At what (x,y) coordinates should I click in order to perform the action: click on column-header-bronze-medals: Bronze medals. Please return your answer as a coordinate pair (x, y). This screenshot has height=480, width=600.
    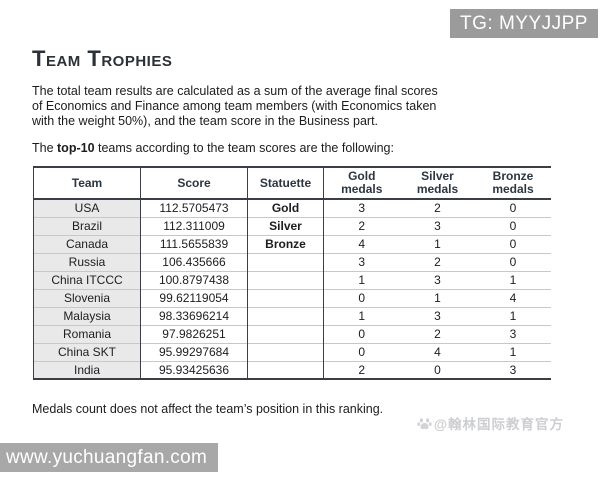
    Looking at the image, I should click on (513, 183).